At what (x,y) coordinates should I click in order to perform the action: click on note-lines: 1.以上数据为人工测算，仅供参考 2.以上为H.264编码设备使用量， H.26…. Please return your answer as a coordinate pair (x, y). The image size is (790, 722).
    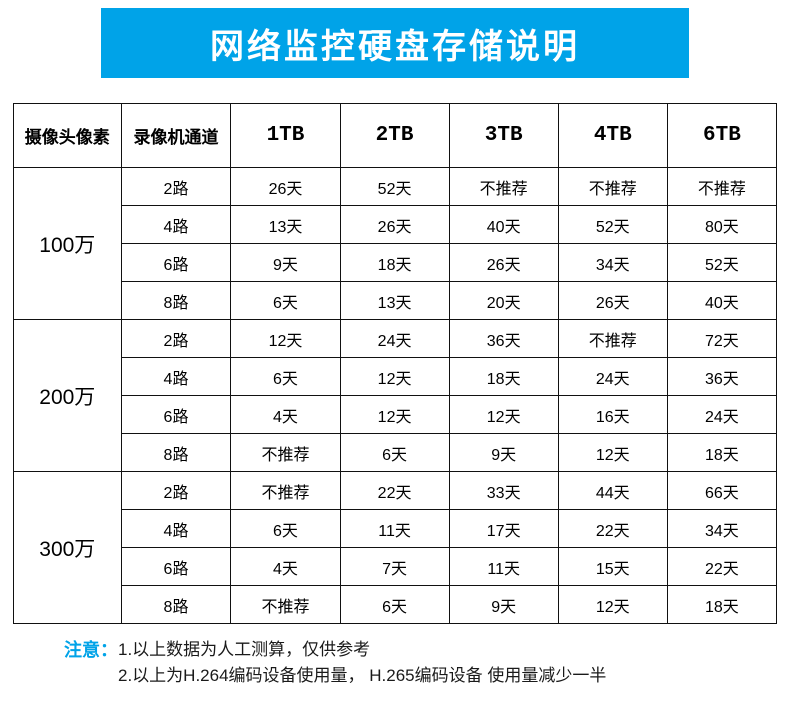
    Looking at the image, I should click on (362, 663).